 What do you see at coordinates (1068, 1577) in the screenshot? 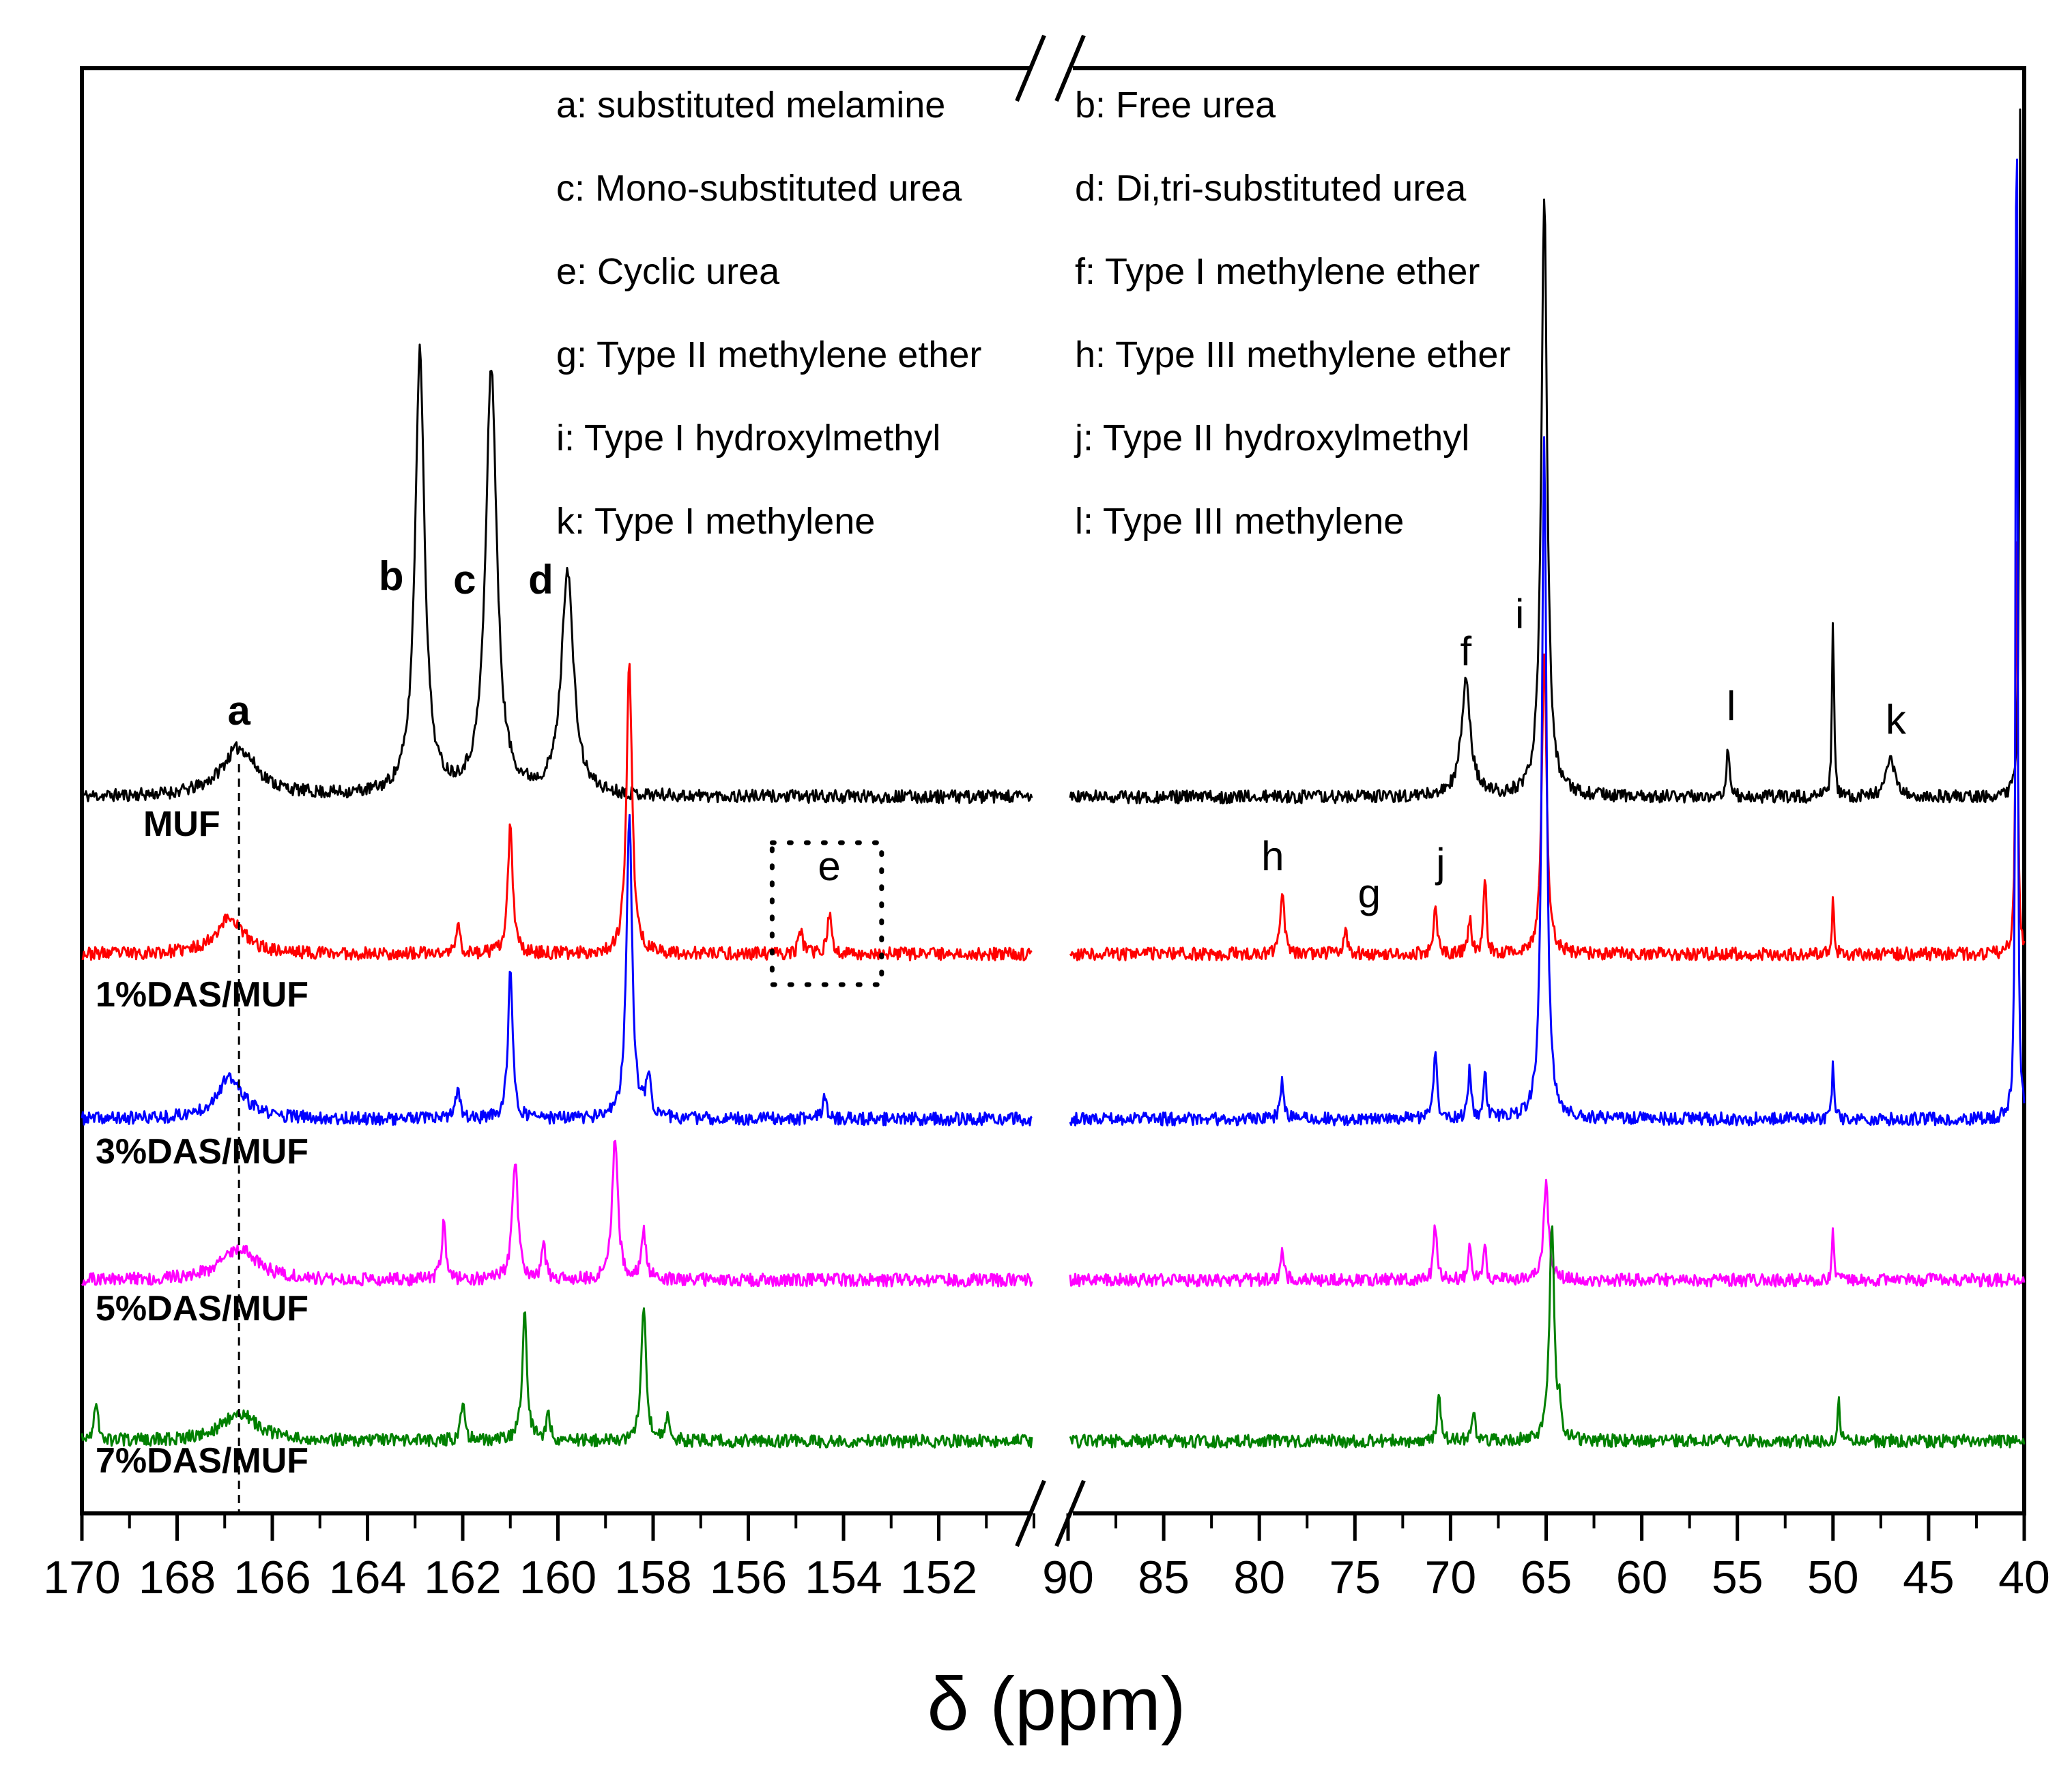
I see `tick-label: 90` at bounding box center [1068, 1577].